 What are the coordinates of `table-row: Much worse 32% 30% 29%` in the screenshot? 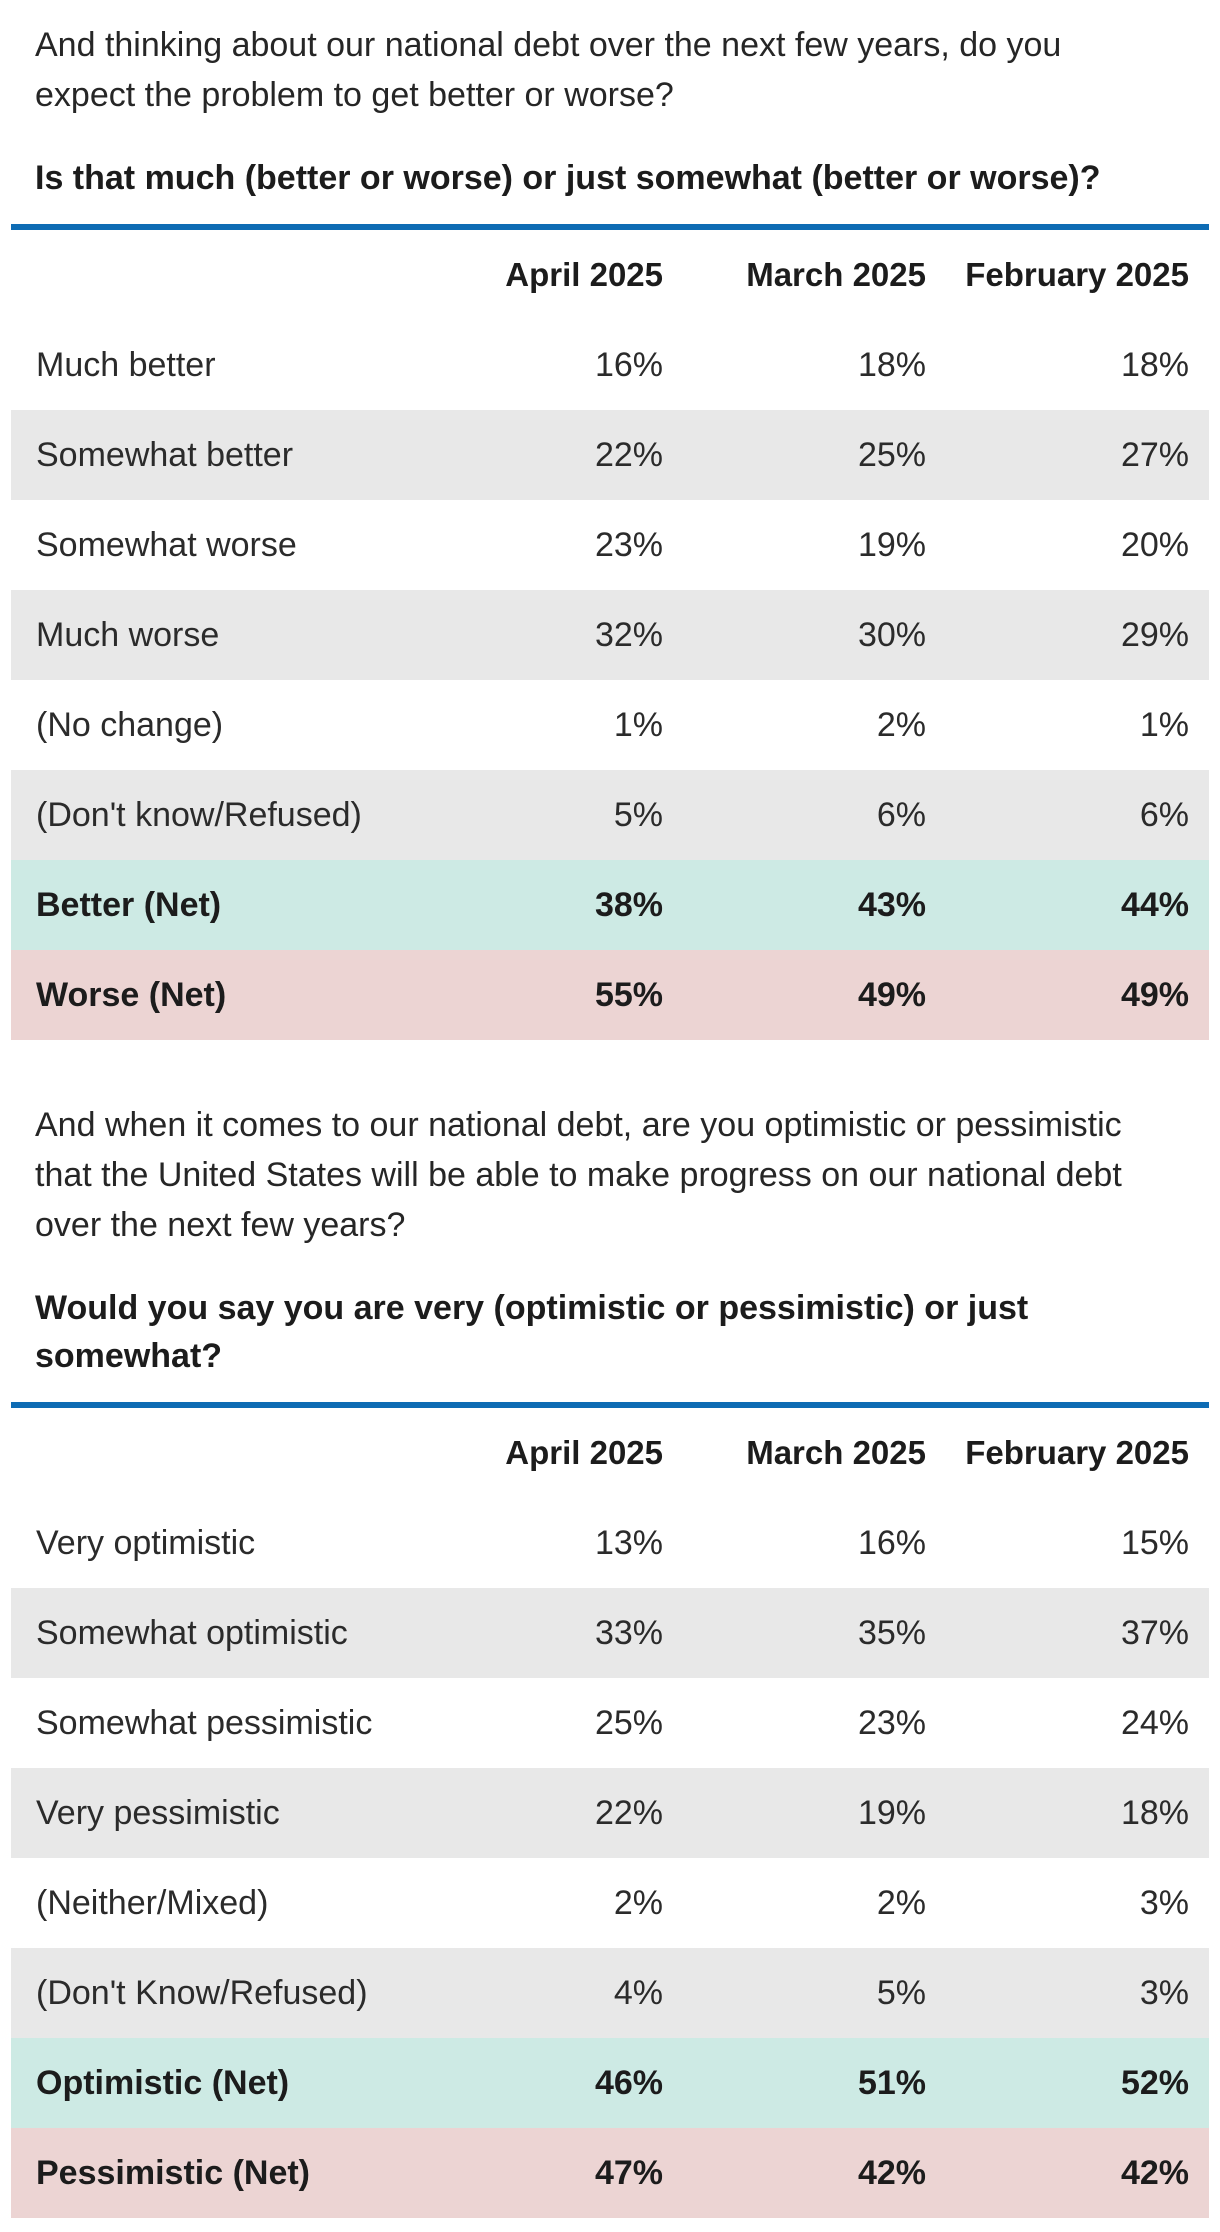 It's located at (610, 635).